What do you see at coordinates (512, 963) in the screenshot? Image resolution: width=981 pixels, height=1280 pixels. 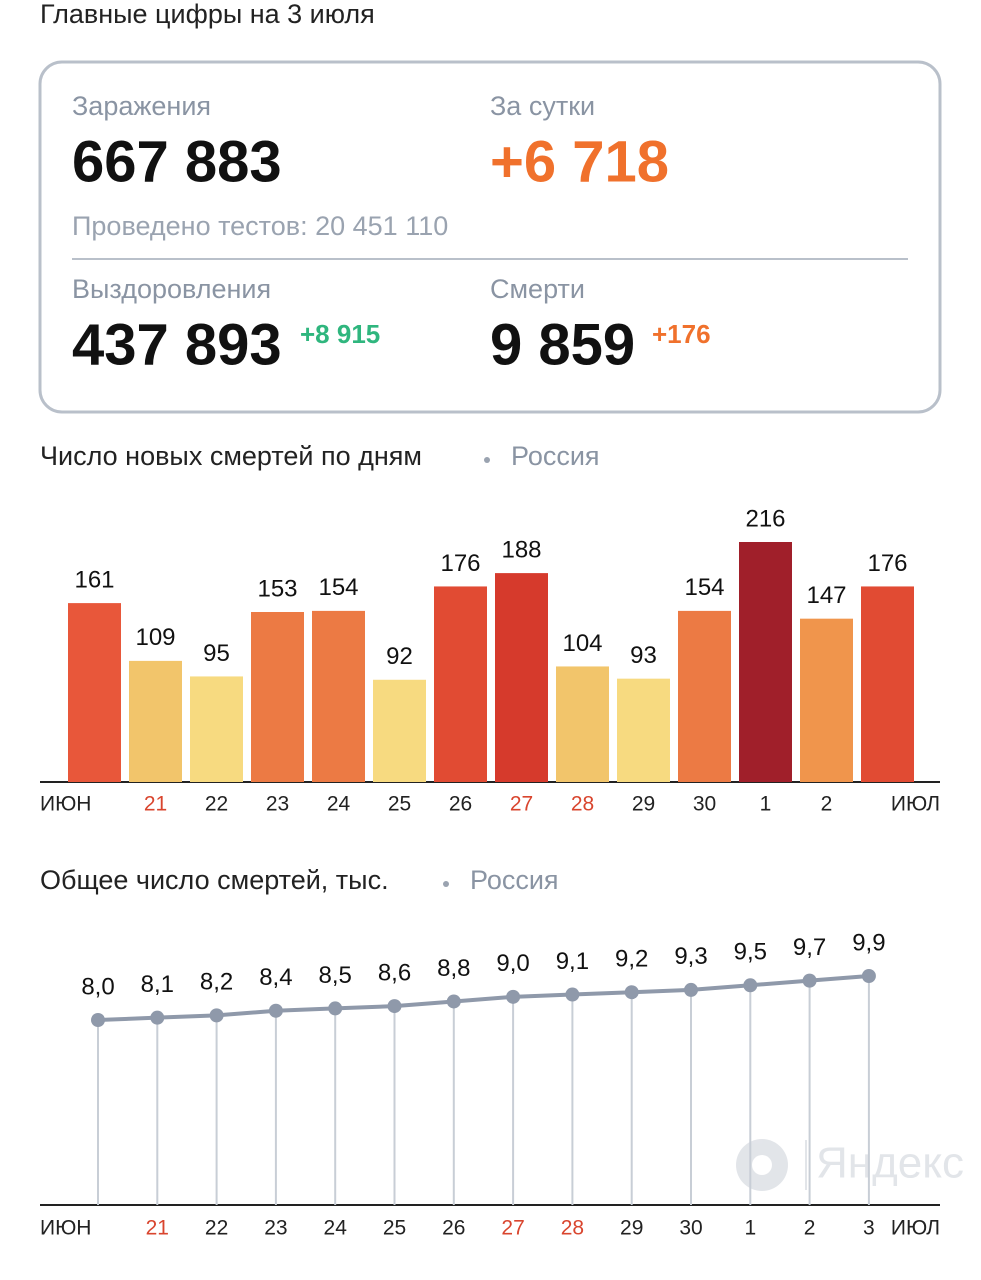 I see `value-label: 9,0` at bounding box center [512, 963].